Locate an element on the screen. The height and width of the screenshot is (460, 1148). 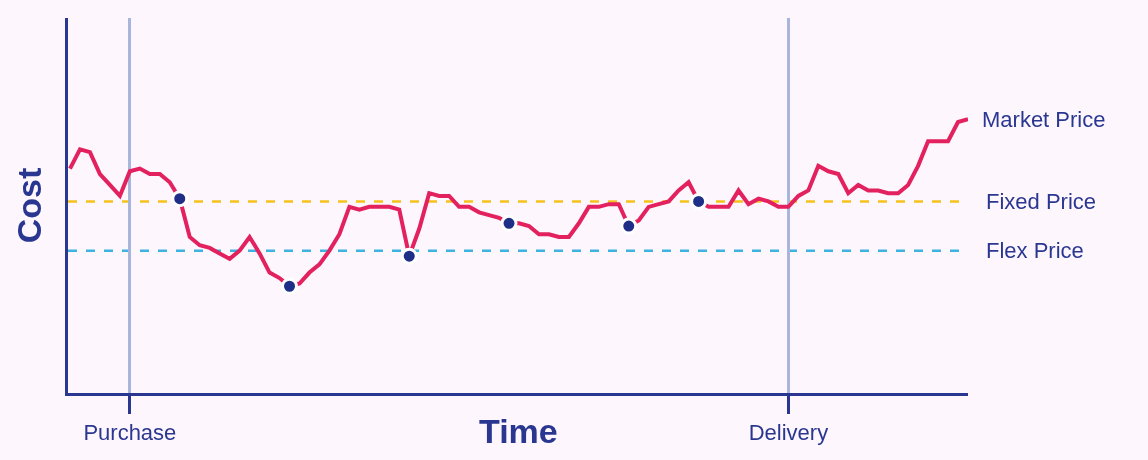
ref-line-label: Flex Price is located at coordinates (1035, 250).